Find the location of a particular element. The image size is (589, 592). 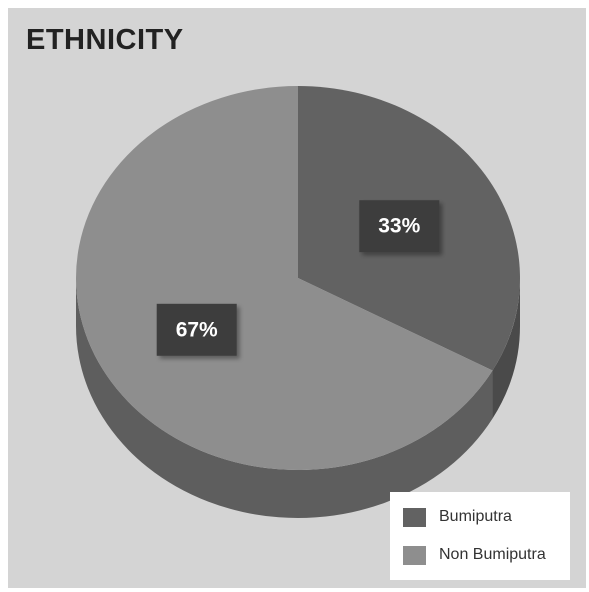

data-label-box-bumiputra is located at coordinates (399, 226).